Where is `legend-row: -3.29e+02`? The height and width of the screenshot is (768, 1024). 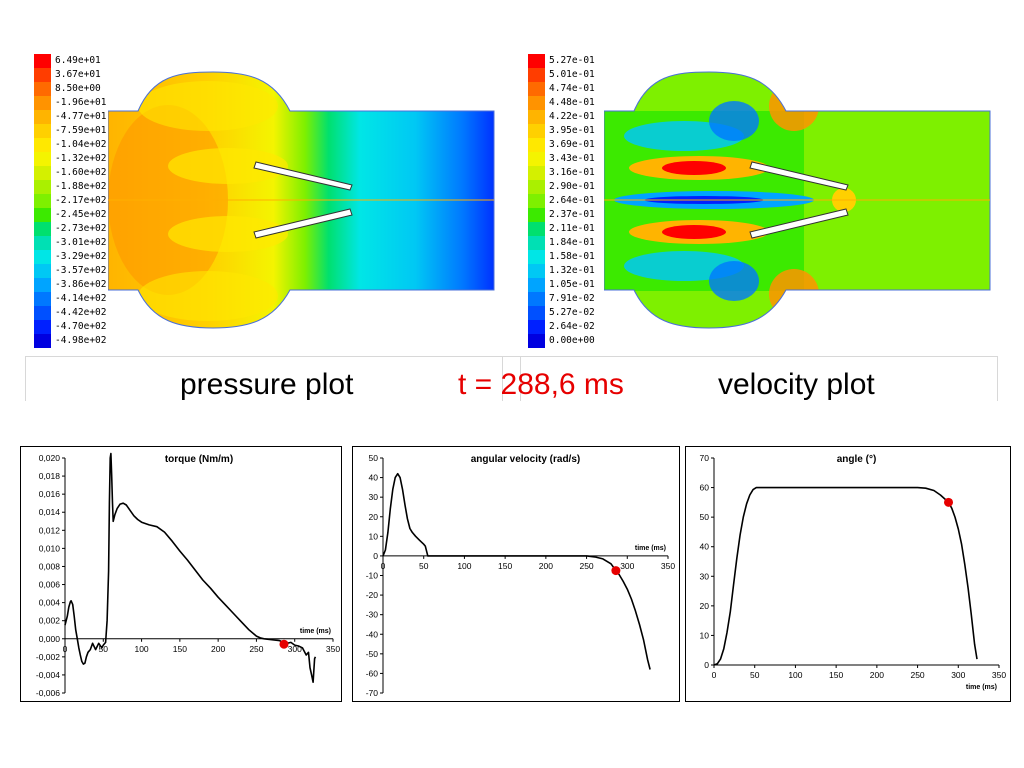
legend-row: -3.29e+02 is located at coordinates (94, 257).